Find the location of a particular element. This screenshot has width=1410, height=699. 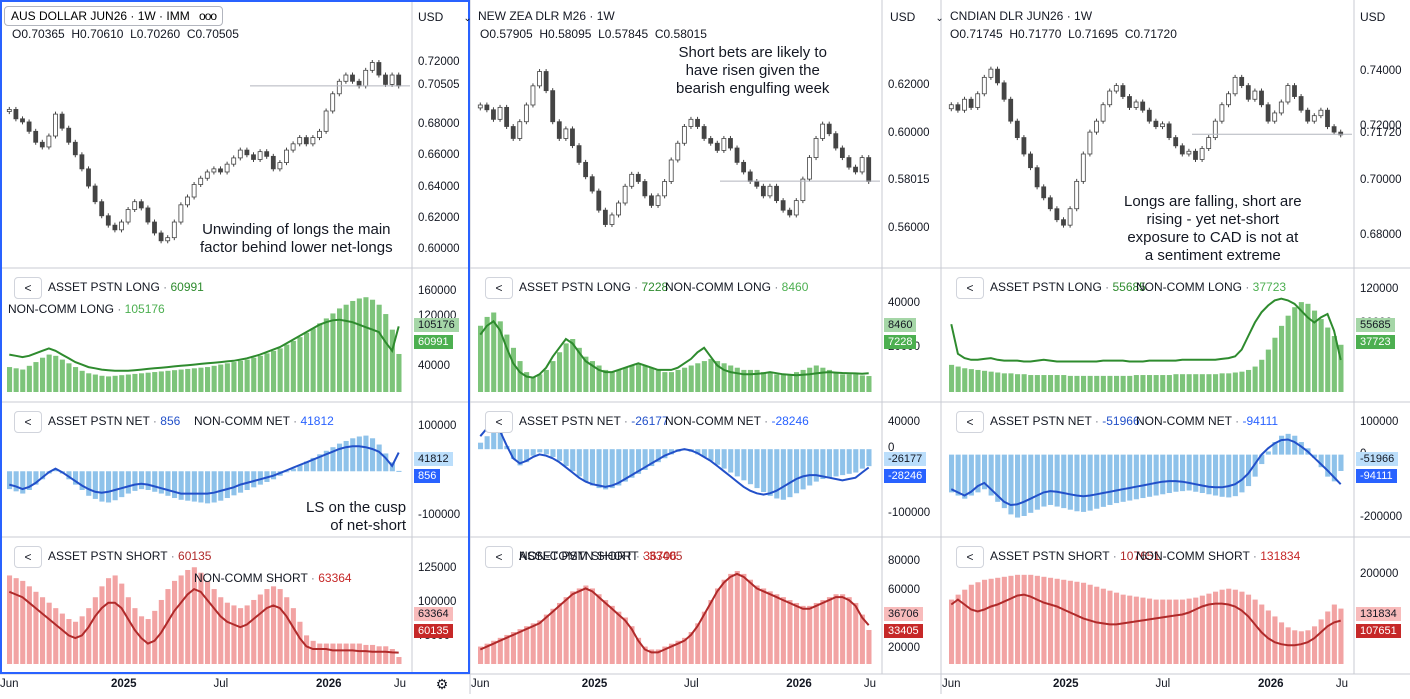

bar-series-value: -26177 is located at coordinates (650, 421).